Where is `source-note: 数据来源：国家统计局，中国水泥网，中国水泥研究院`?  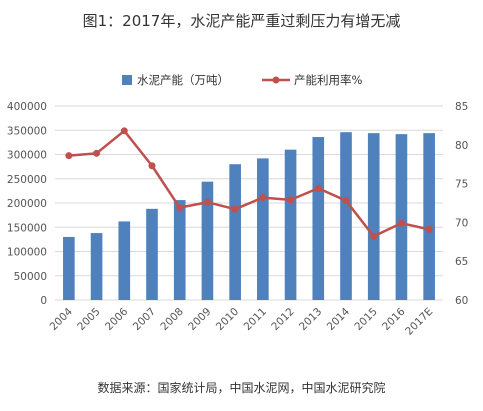 source-note: 数据来源：国家统计局，中国水泥网，中国水泥研究院 is located at coordinates (241, 388).